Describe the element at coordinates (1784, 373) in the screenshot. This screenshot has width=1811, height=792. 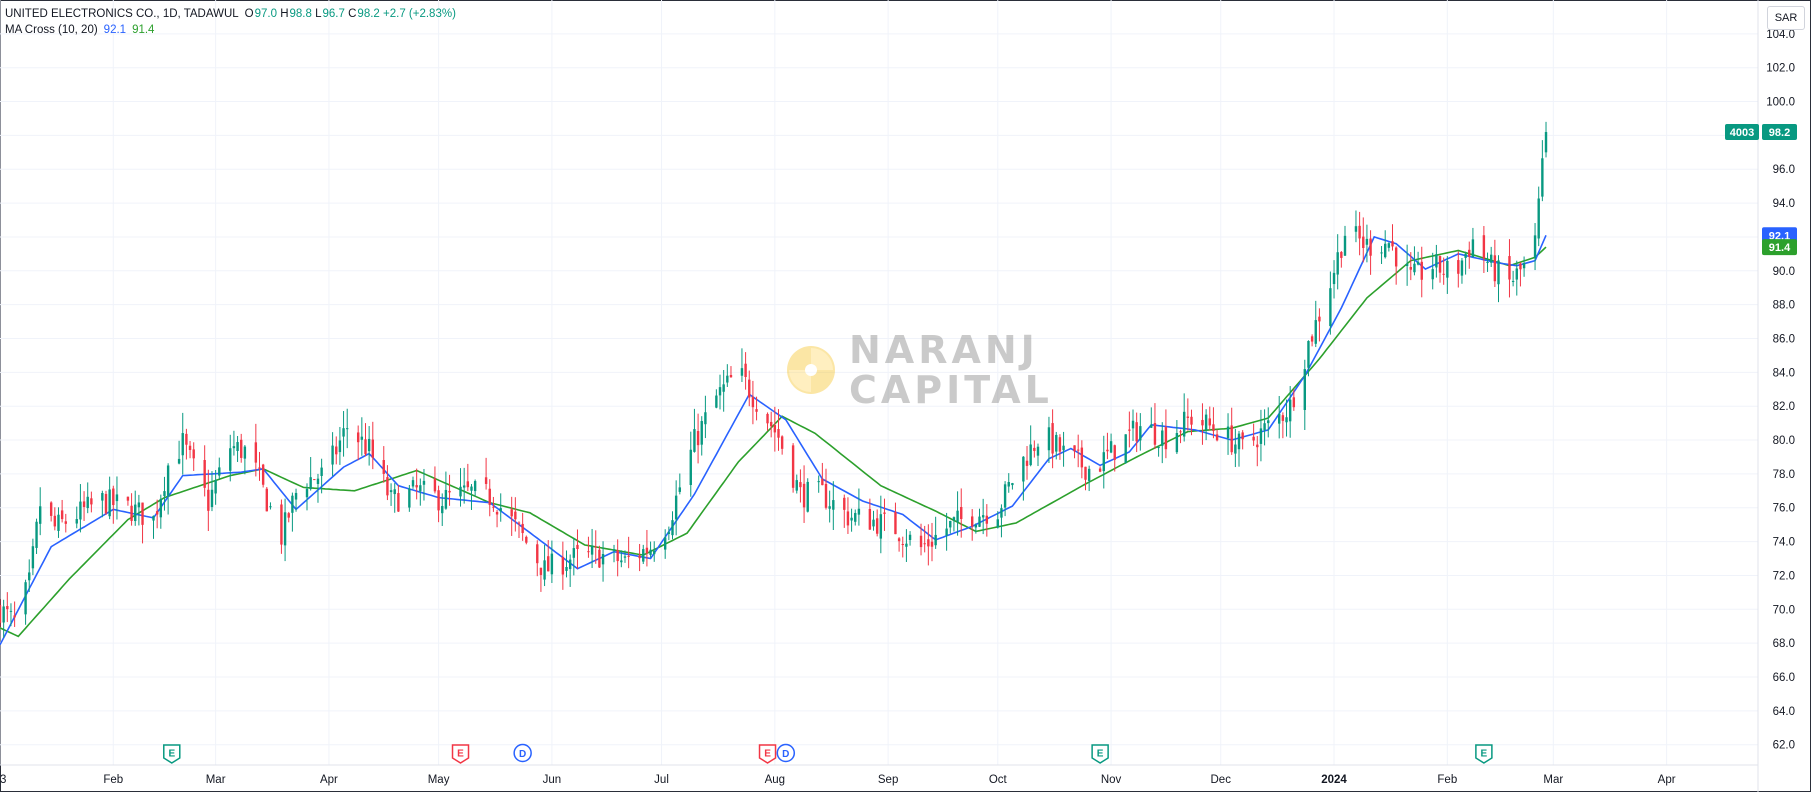
I see `price-tick-label: 84.0` at that location.